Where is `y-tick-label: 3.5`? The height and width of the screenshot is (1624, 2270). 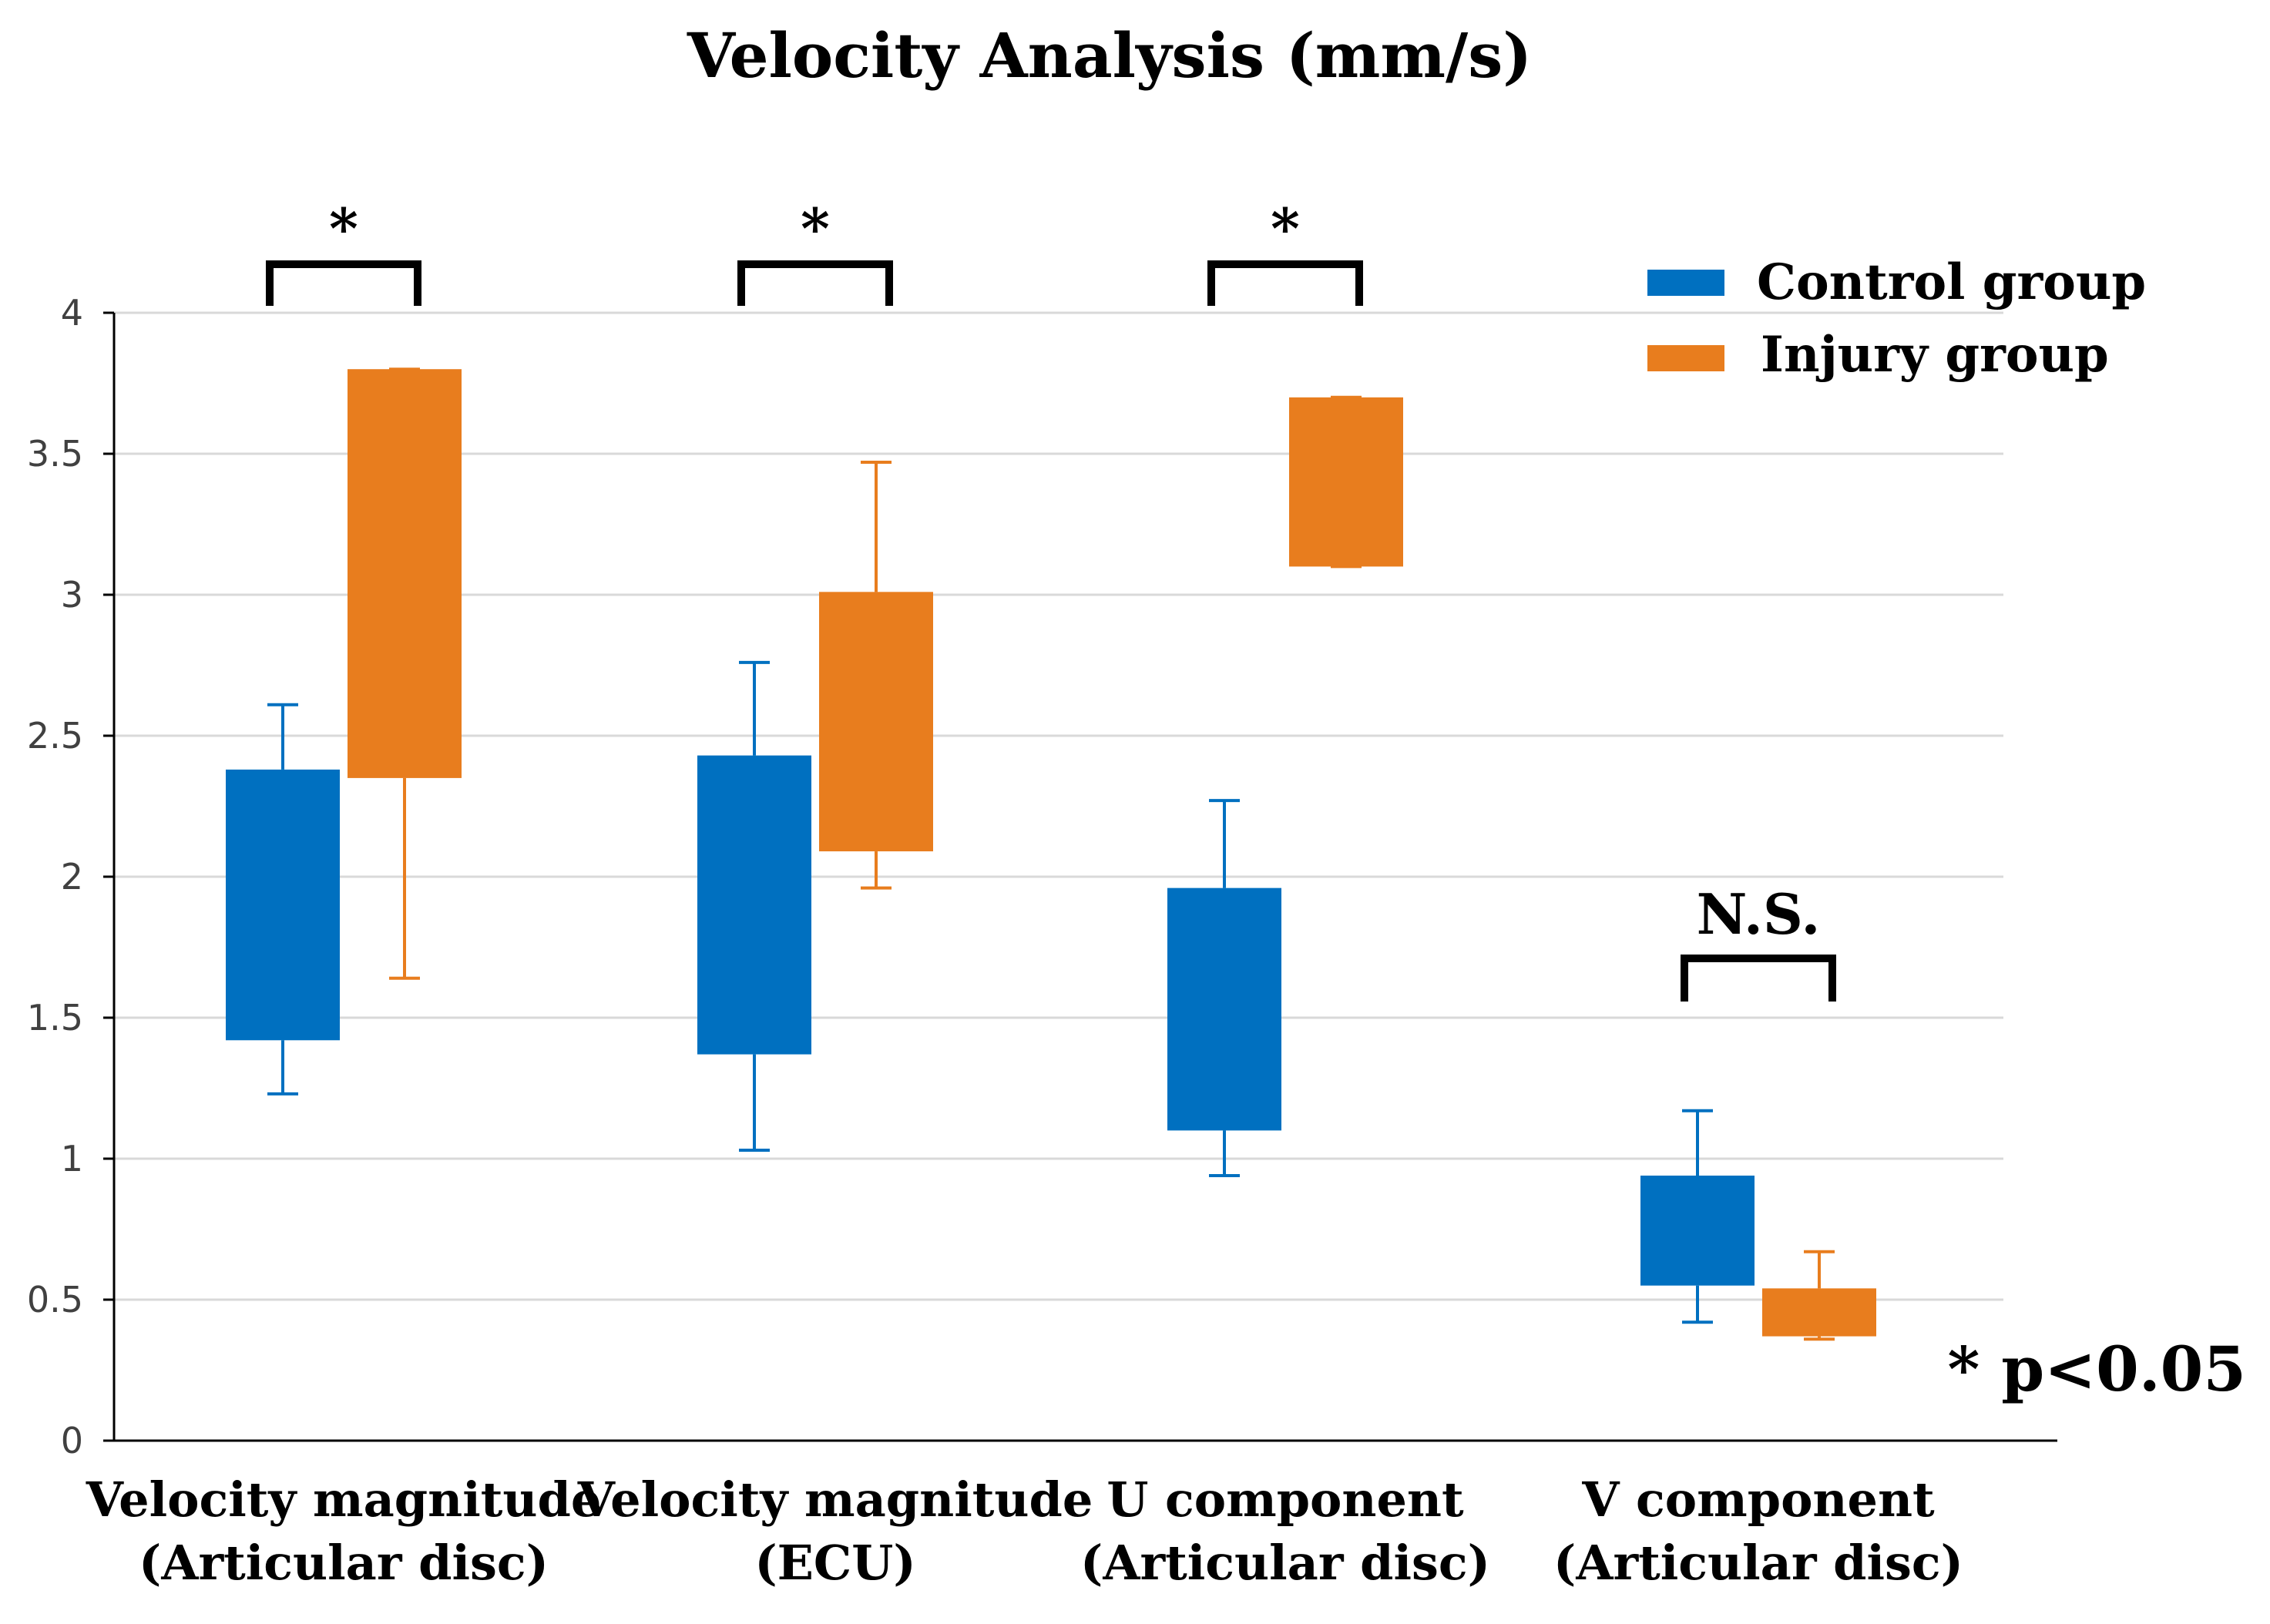 y-tick-label: 3.5 is located at coordinates (55, 454).